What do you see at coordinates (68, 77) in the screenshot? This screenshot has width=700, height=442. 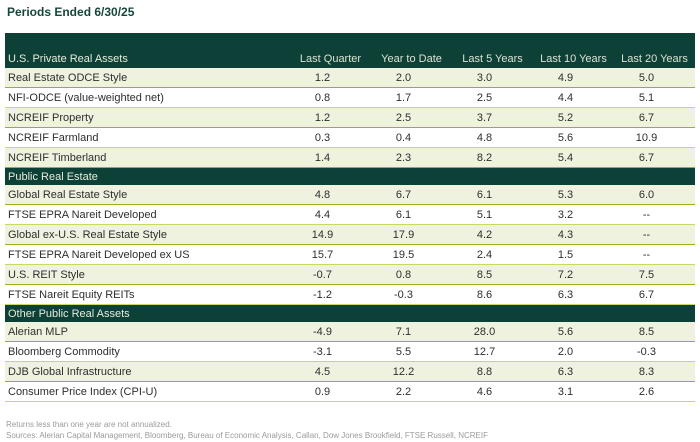 I see `row-label: Real Estate ODCE Style` at bounding box center [68, 77].